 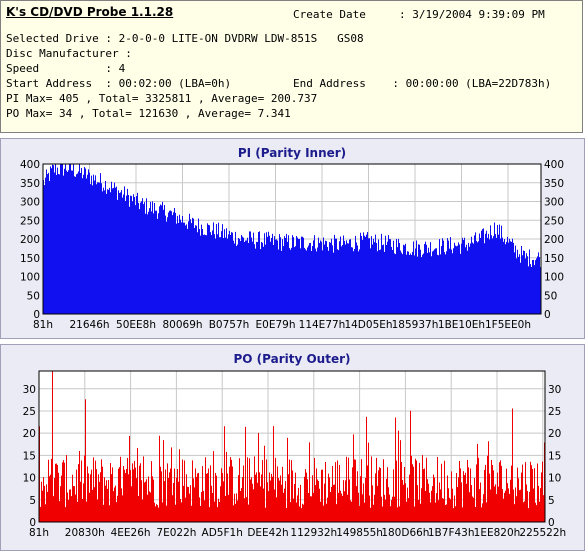 What do you see at coordinates (30, 221) in the screenshot?
I see `y-tick-label-left: 250` at bounding box center [30, 221].